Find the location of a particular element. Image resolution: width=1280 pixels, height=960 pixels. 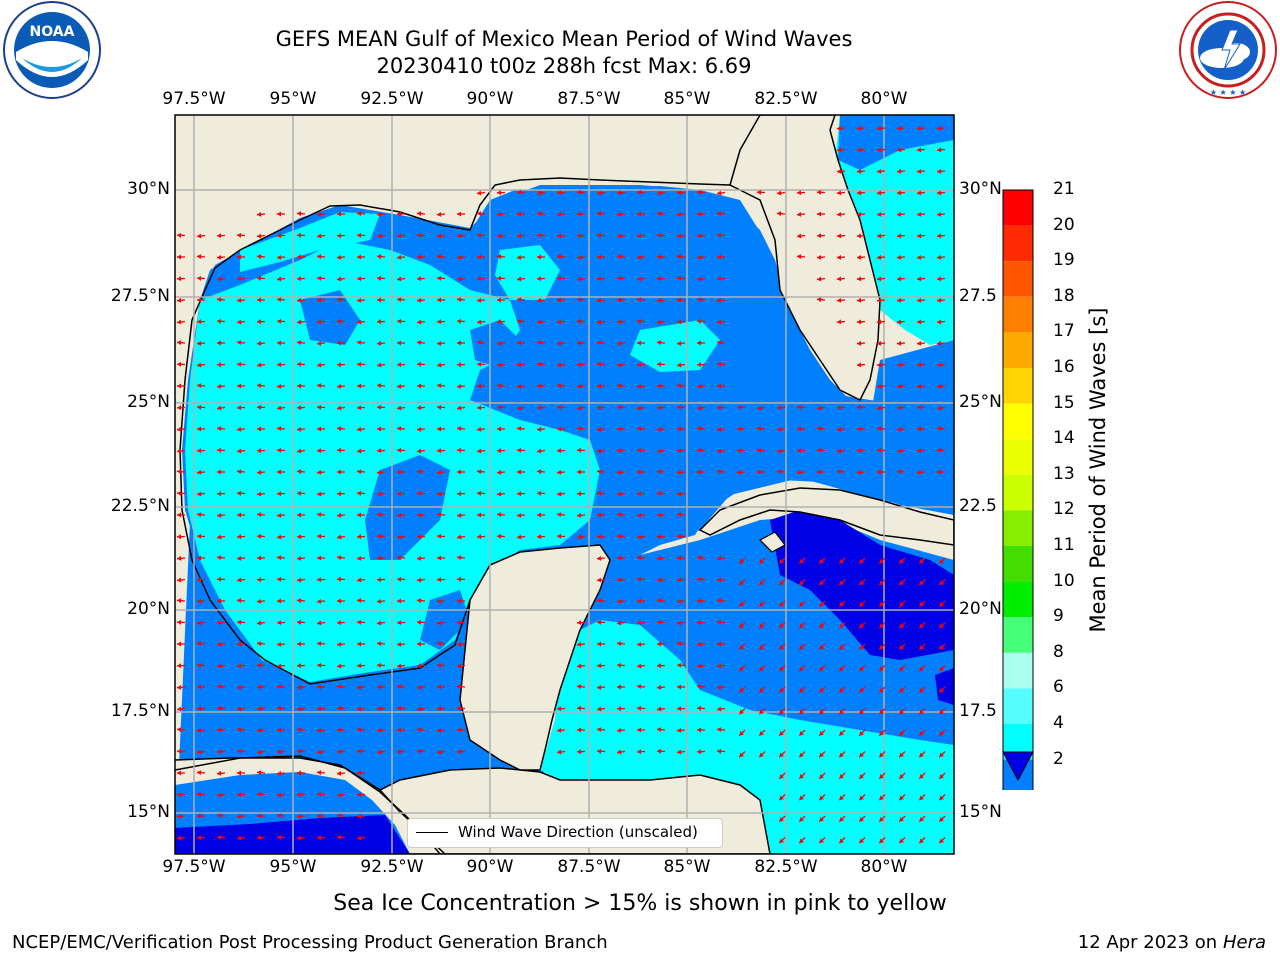

lat-label-left: 25°N is located at coordinates (148, 402).